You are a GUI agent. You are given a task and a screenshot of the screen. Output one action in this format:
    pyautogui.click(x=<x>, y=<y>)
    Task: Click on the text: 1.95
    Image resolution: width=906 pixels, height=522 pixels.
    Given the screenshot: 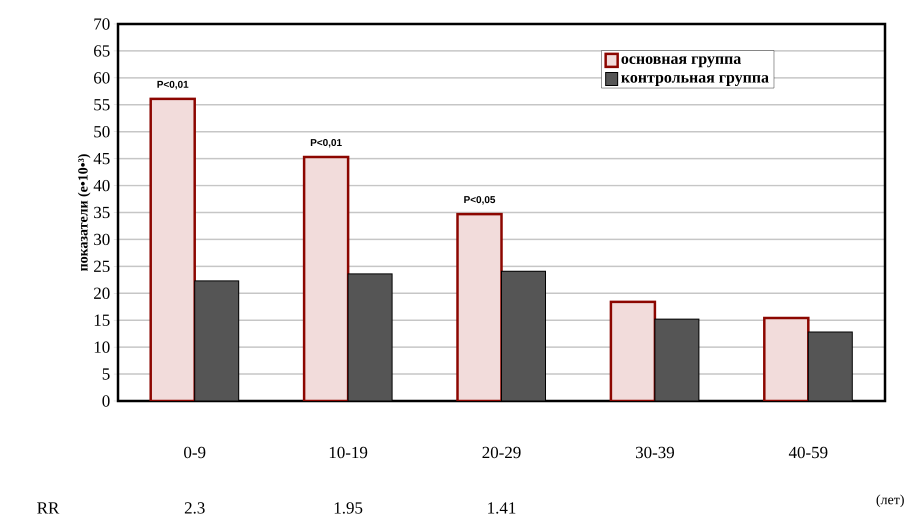 What is the action you would take?
    pyautogui.click(x=348, y=508)
    